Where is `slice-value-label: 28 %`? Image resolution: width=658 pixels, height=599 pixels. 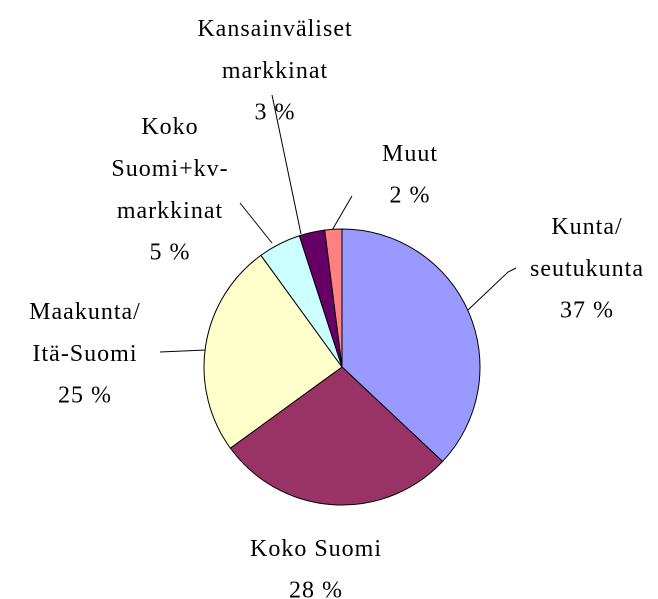 slice-value-label: 28 % is located at coordinates (316, 588).